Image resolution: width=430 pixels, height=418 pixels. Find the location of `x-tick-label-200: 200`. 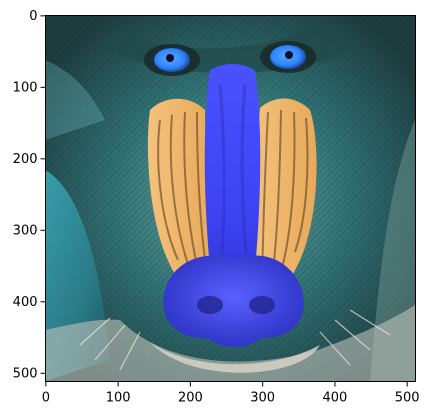

x-tick-label-200: 200 is located at coordinates (190, 398).